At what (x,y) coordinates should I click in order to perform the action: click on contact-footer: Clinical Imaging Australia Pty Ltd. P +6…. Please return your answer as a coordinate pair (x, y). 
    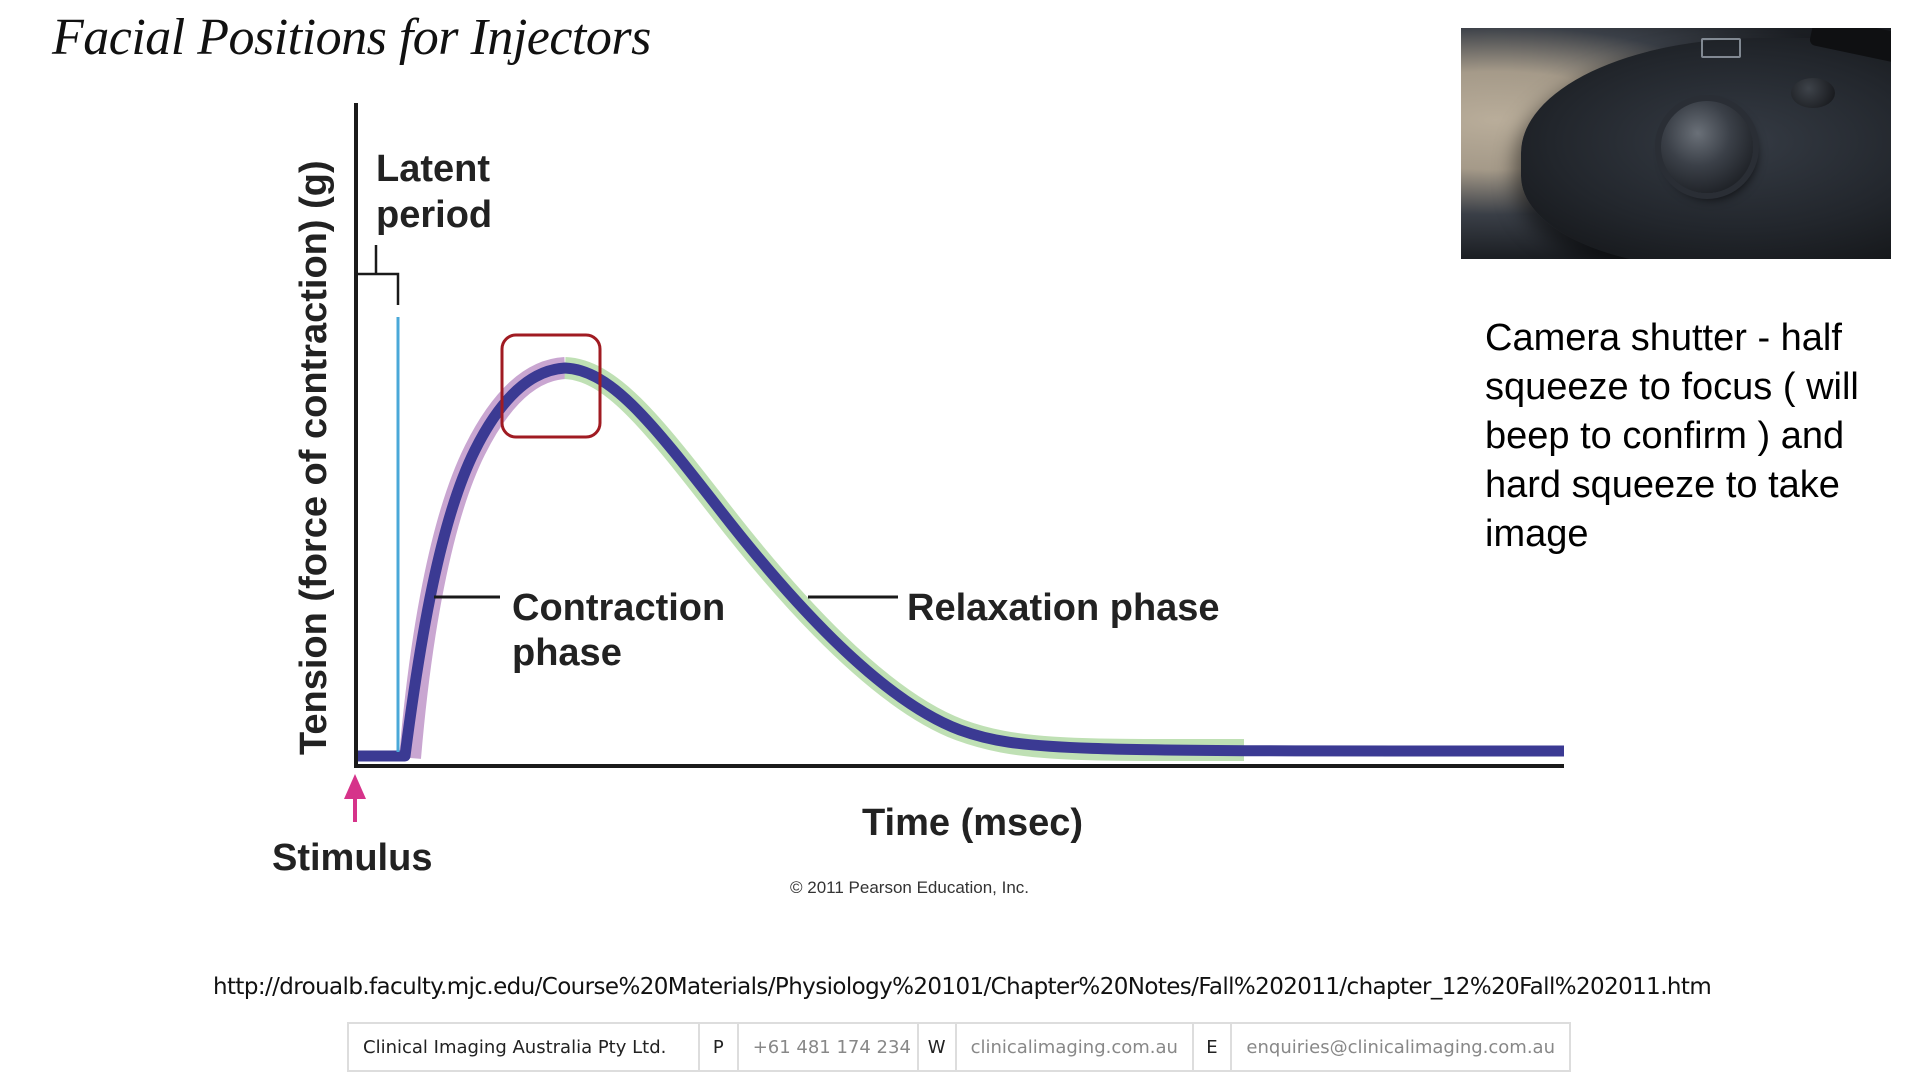
    Looking at the image, I should click on (959, 1047).